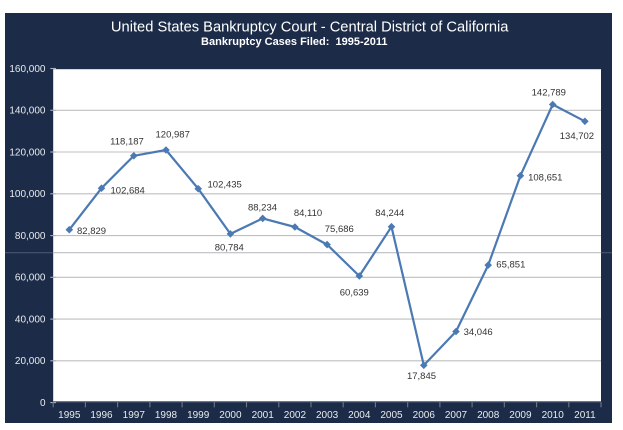 This screenshot has height=430, width=623. What do you see at coordinates (30, 361) in the screenshot?
I see `svg-text: 20,000` at bounding box center [30, 361].